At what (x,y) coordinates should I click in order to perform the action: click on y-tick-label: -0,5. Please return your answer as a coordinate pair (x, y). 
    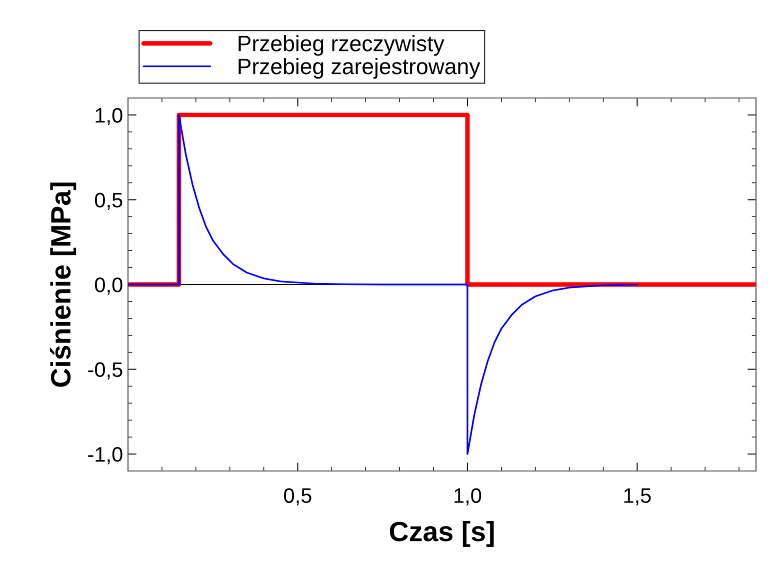
    Looking at the image, I should click on (105, 371).